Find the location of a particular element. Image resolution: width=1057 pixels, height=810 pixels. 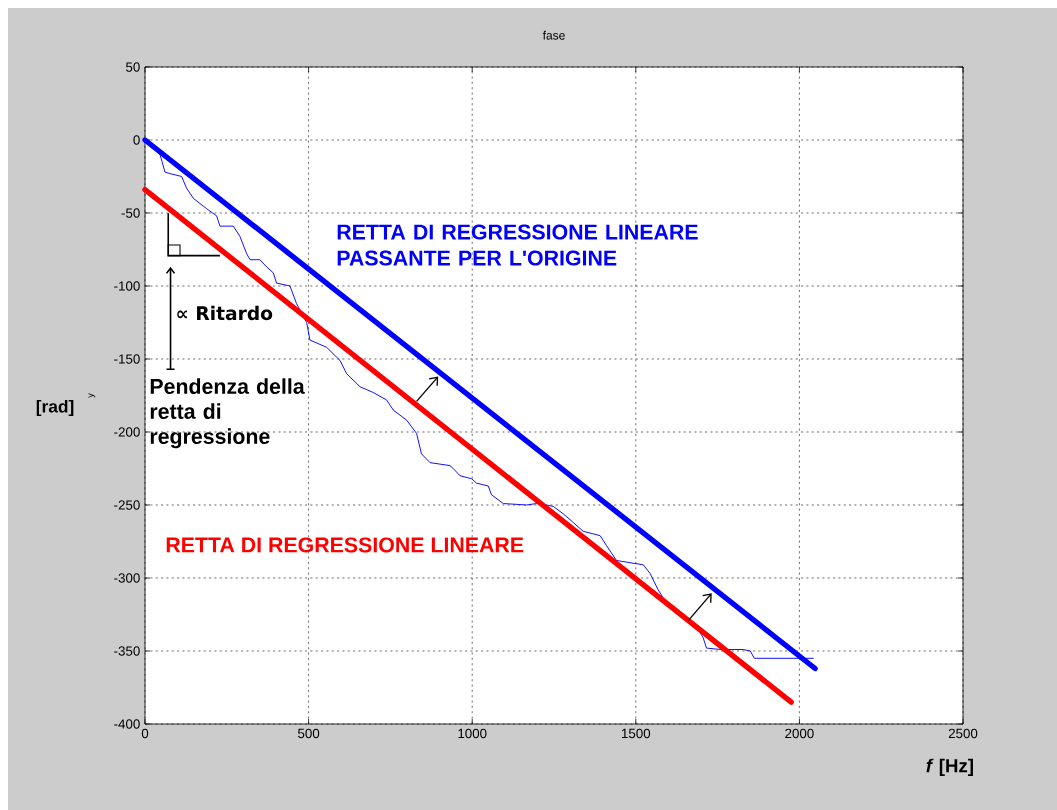

x-tick-label: 2000 is located at coordinates (799, 733).